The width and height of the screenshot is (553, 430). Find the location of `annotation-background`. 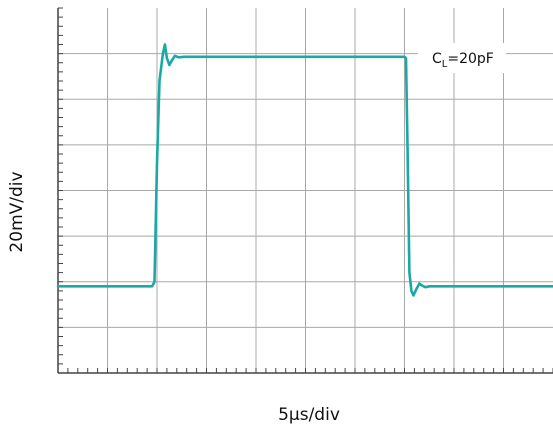

annotation-background is located at coordinates (462, 58).